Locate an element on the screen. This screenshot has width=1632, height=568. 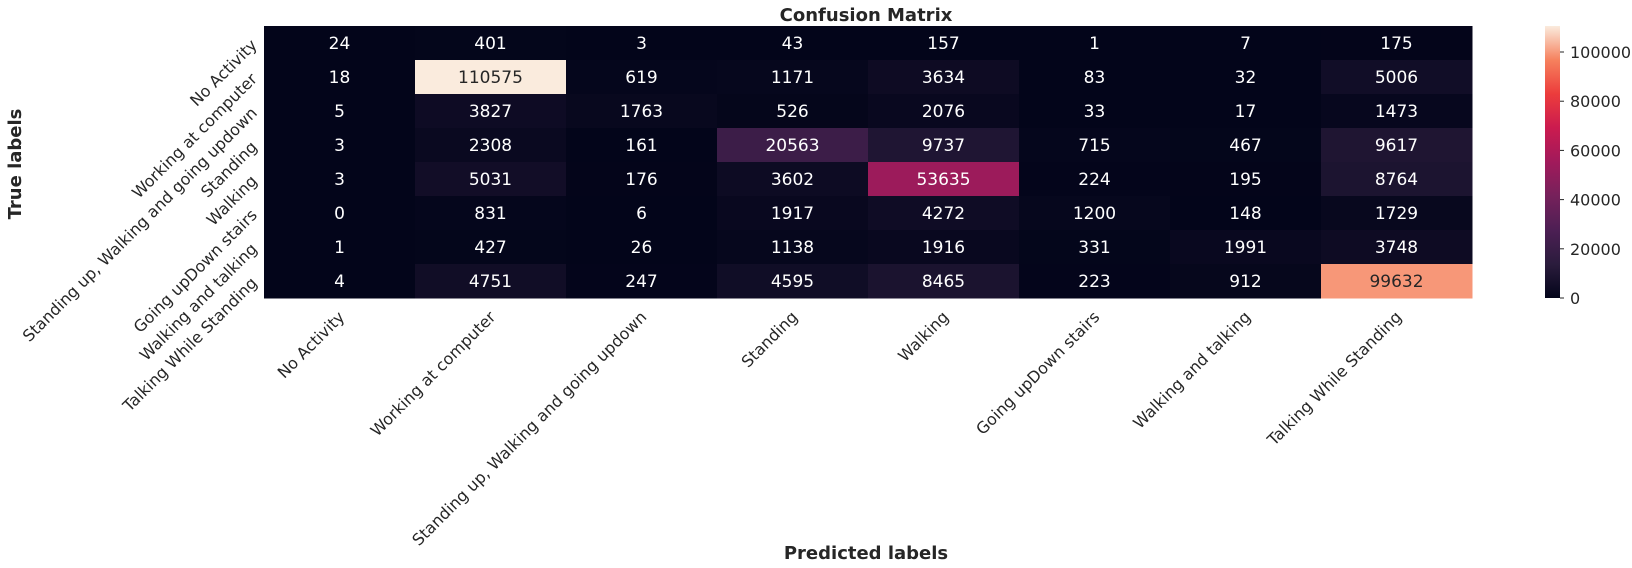
cell-value-label: 1200 is located at coordinates (1094, 214).